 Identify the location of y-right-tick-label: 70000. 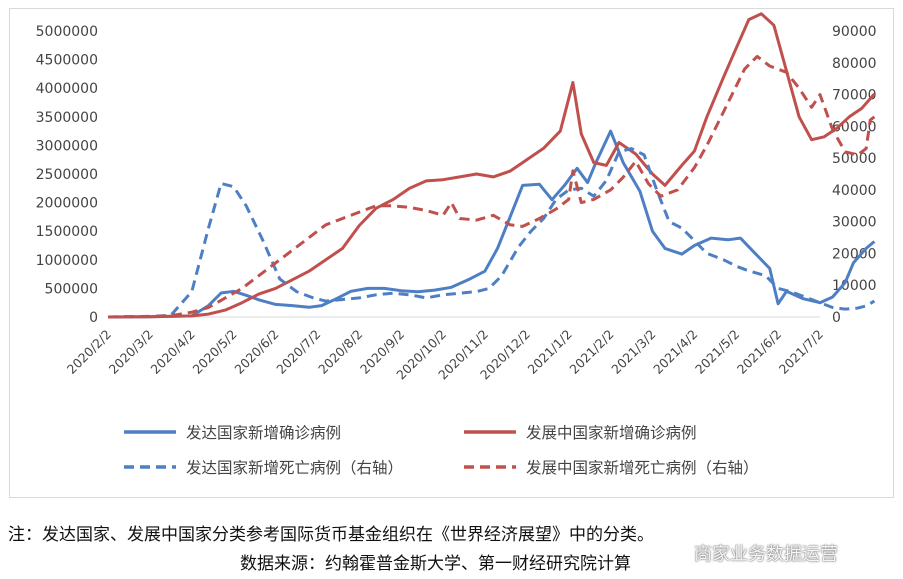
(854, 96).